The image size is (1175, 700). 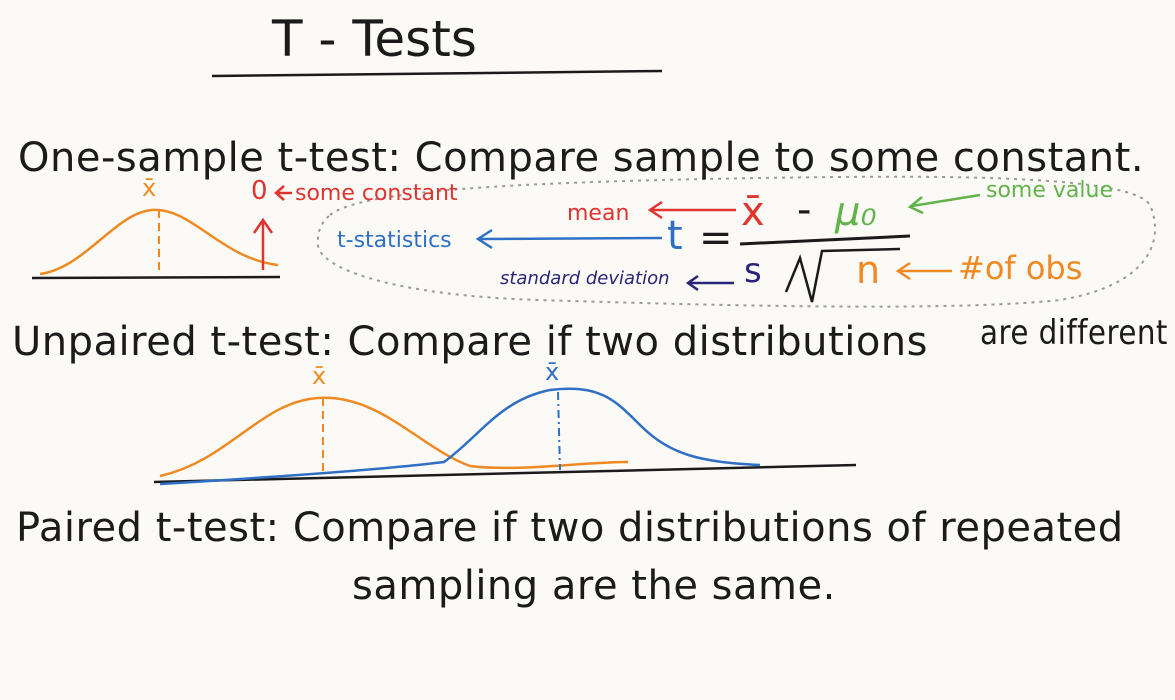 What do you see at coordinates (394, 437) in the screenshot?
I see `unpaired-orange-curve` at bounding box center [394, 437].